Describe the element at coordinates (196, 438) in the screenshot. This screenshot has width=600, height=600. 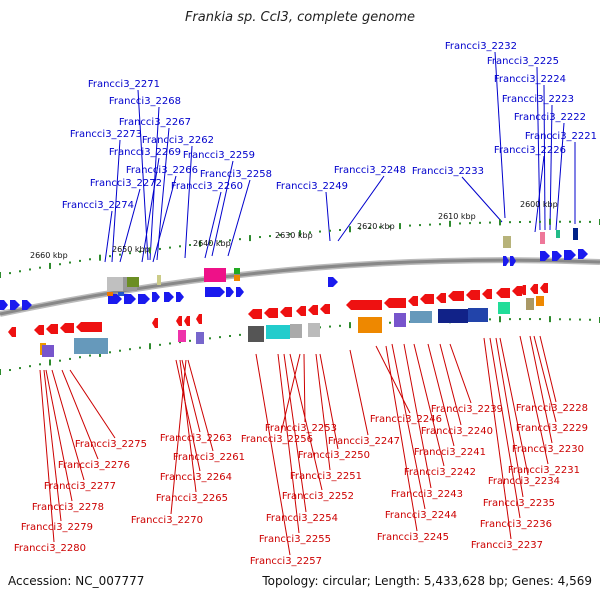
I see `bottom-gene-label: Francci3_2263` at that location.